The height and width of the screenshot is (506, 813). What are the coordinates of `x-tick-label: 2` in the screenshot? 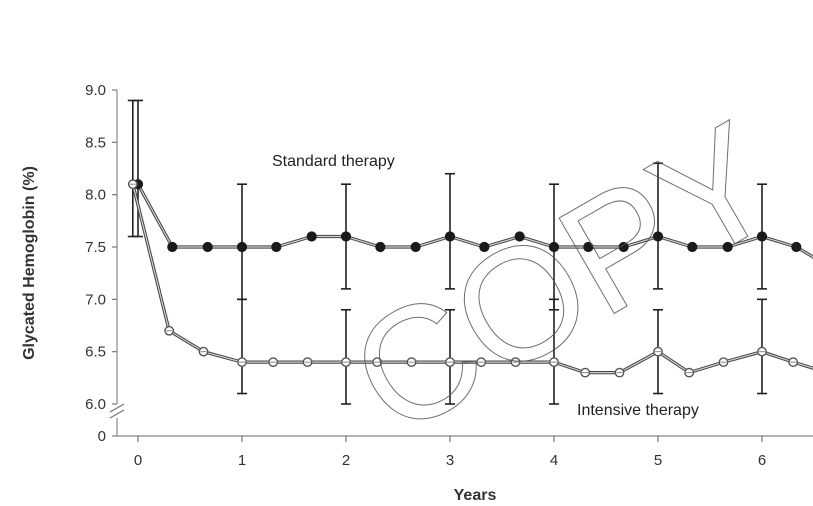 It's located at (346, 460).